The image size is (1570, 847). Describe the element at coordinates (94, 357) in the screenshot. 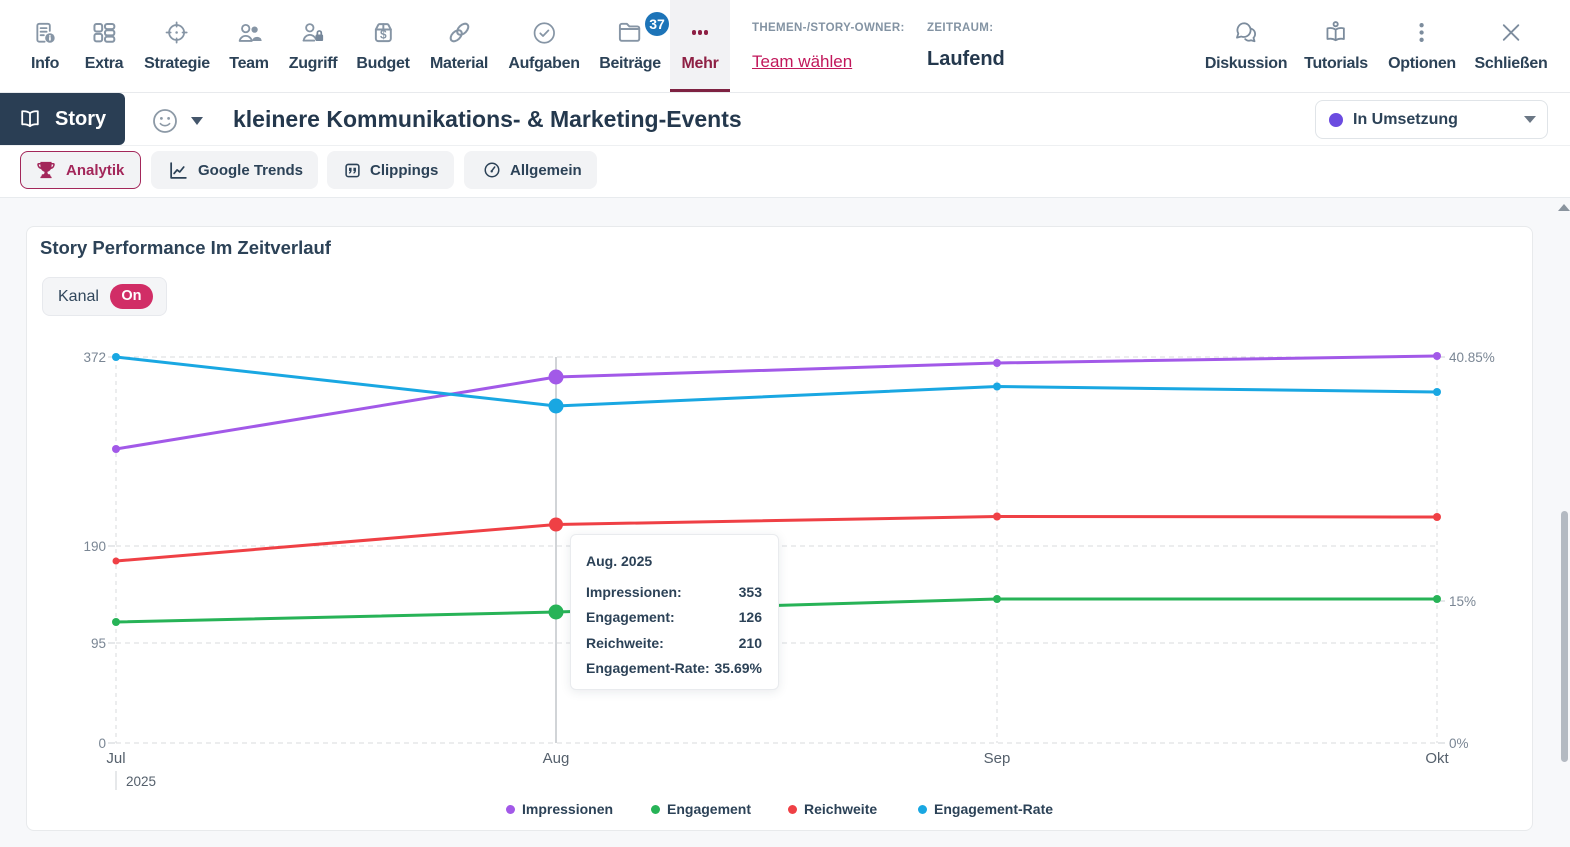

I see `svg-text: 372` at that location.